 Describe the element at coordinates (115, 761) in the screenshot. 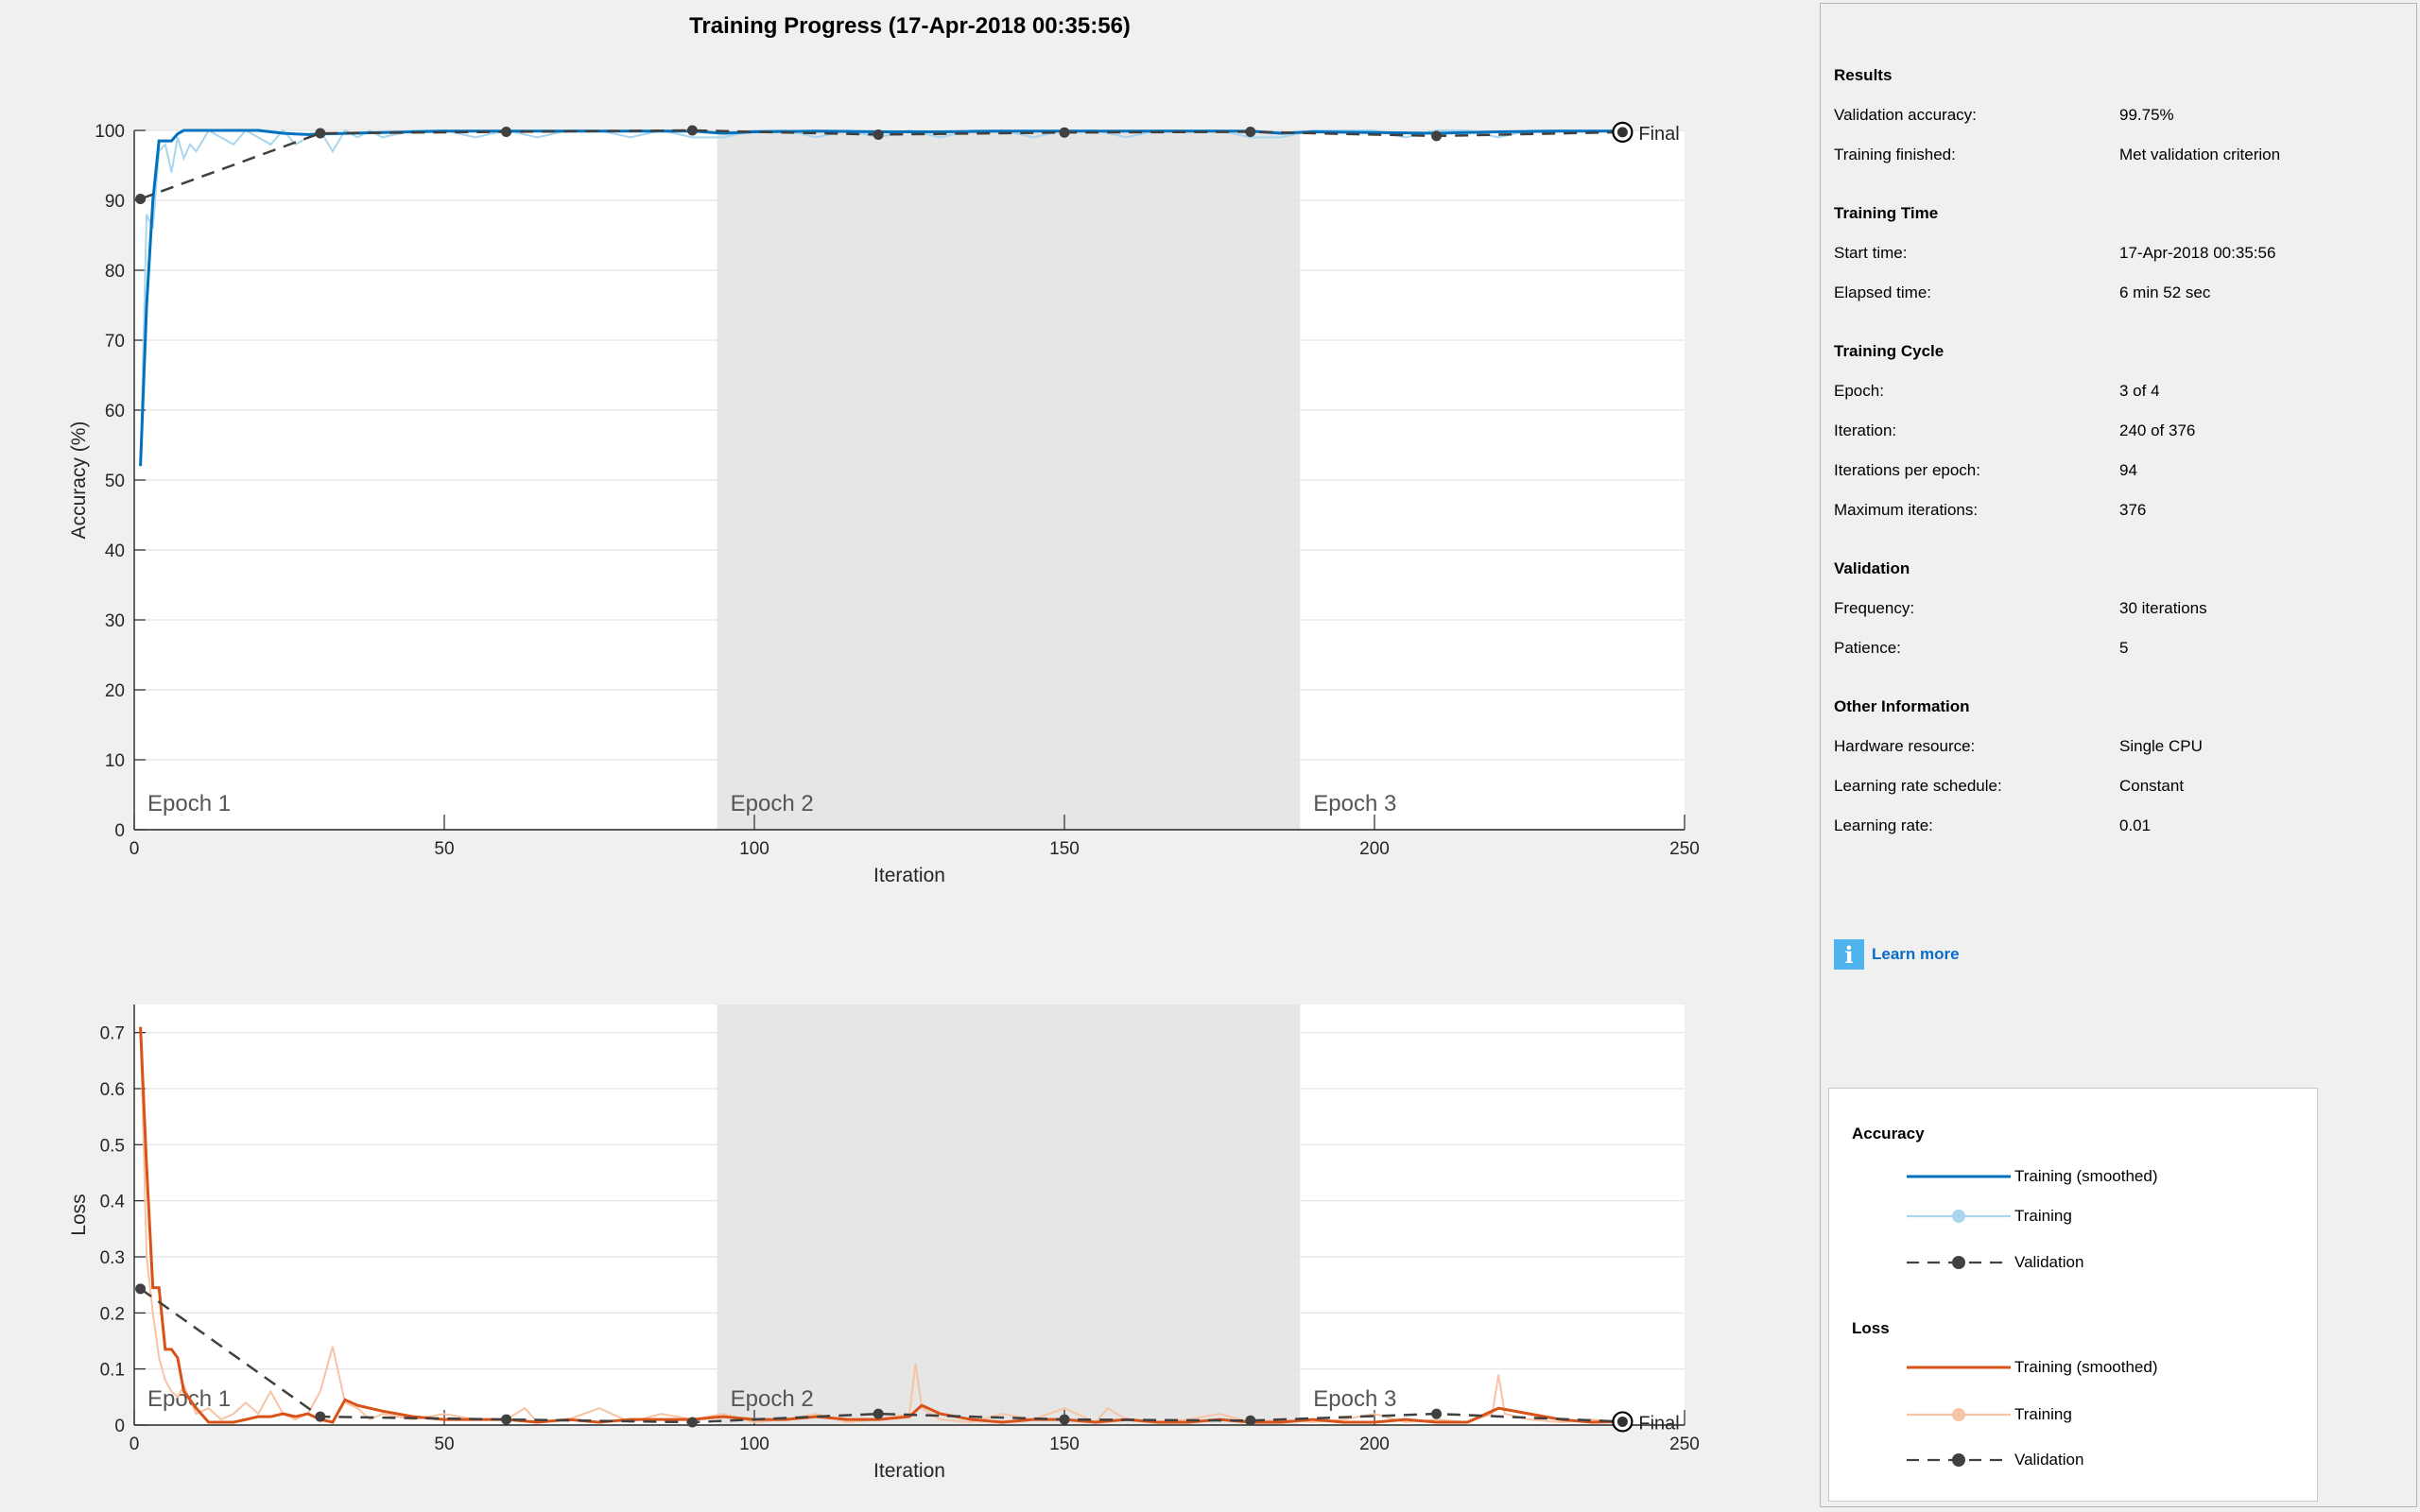

I see `y-tick-label: 10` at that location.